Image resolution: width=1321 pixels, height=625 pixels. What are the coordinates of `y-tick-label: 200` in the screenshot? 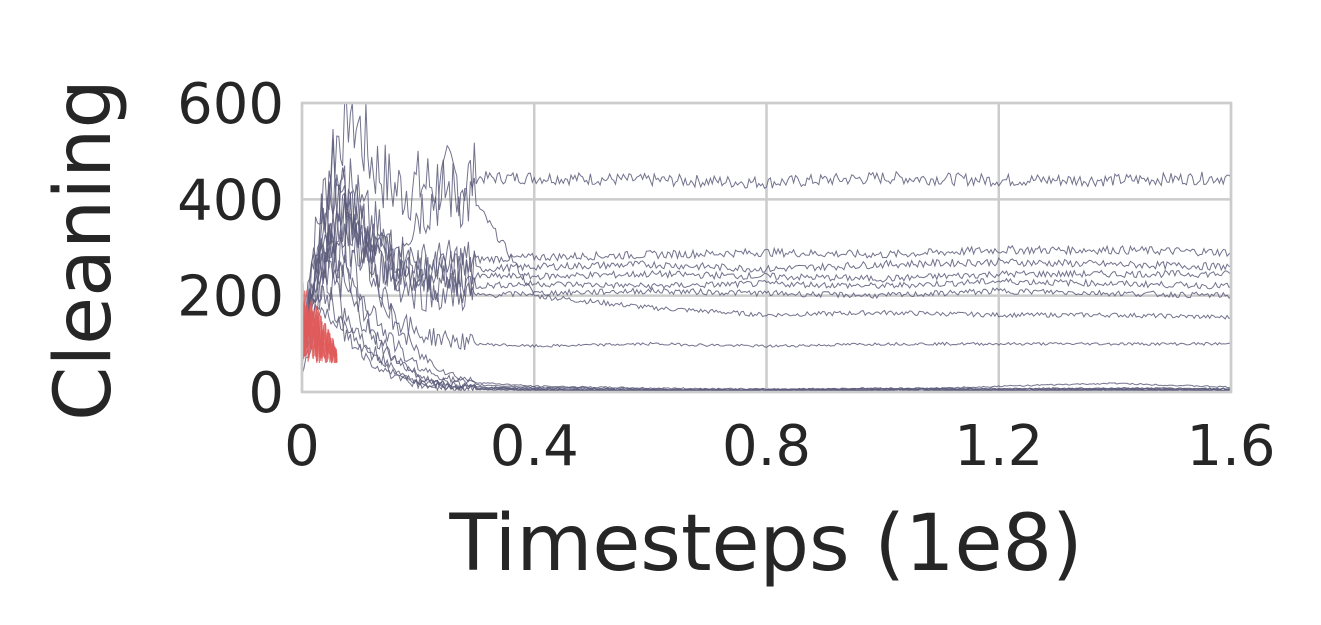 It's located at (230, 297).